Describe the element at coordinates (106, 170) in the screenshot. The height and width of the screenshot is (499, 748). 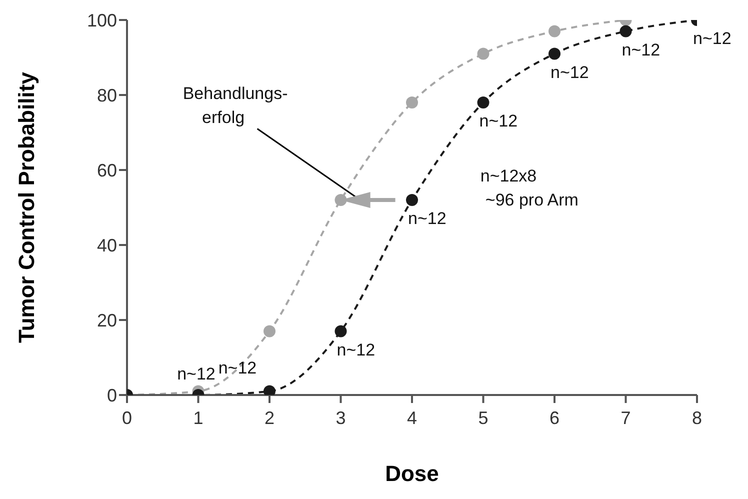
I see `y-tick-label: 60` at that location.